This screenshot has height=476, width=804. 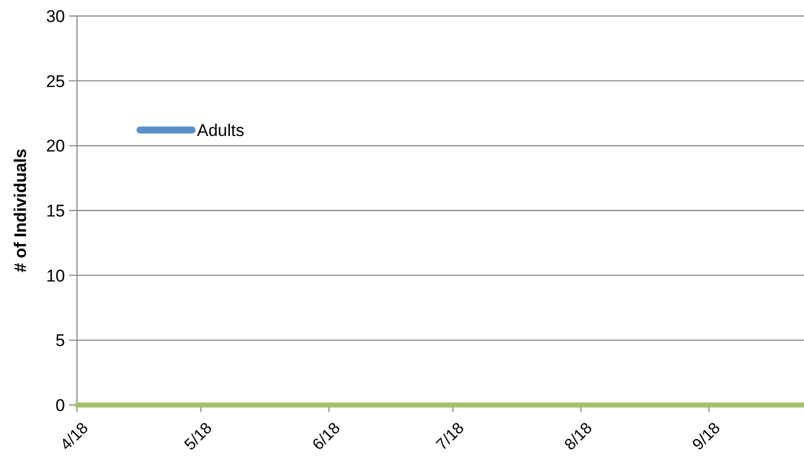 What do you see at coordinates (220, 130) in the screenshot?
I see `legend-label: Adults` at bounding box center [220, 130].